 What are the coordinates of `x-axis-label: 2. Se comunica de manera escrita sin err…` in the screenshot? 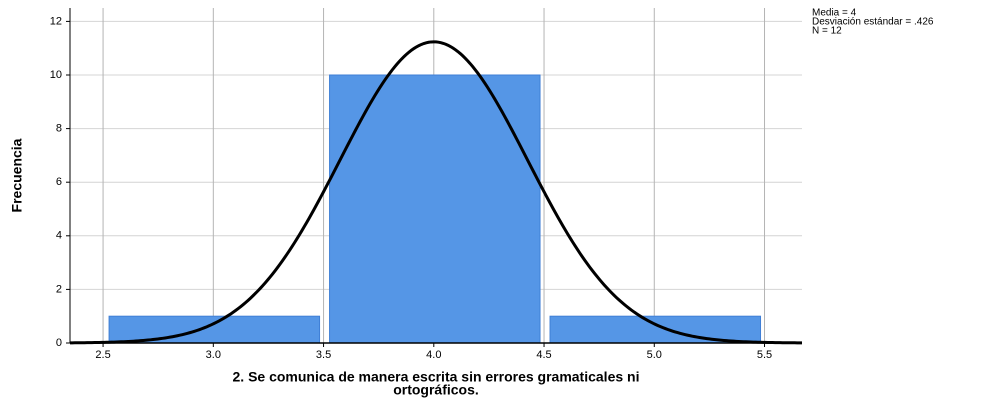 It's located at (436, 377).